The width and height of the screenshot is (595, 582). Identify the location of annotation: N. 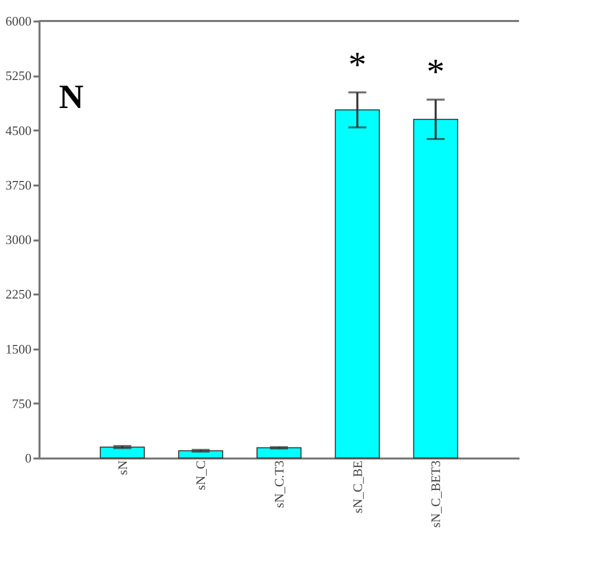
(71, 97).